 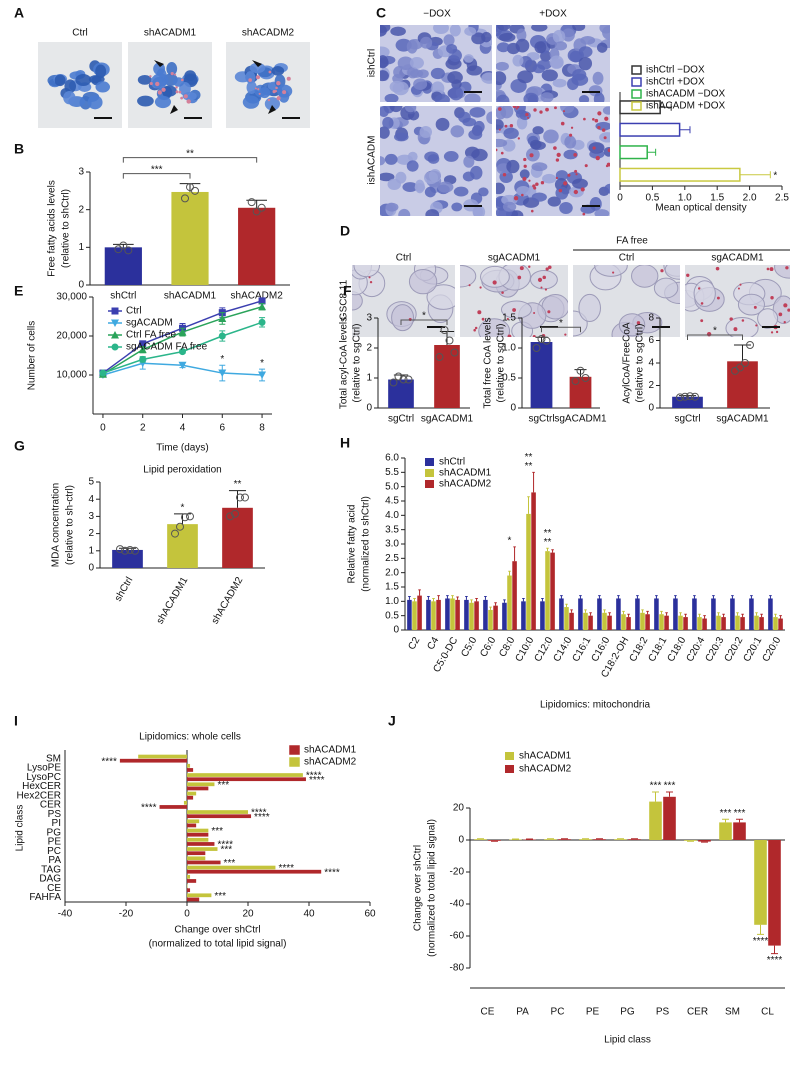 What do you see at coordinates (488, 362) in the screenshot?
I see `y-axis-label: Total free CoA levels` at bounding box center [488, 362].